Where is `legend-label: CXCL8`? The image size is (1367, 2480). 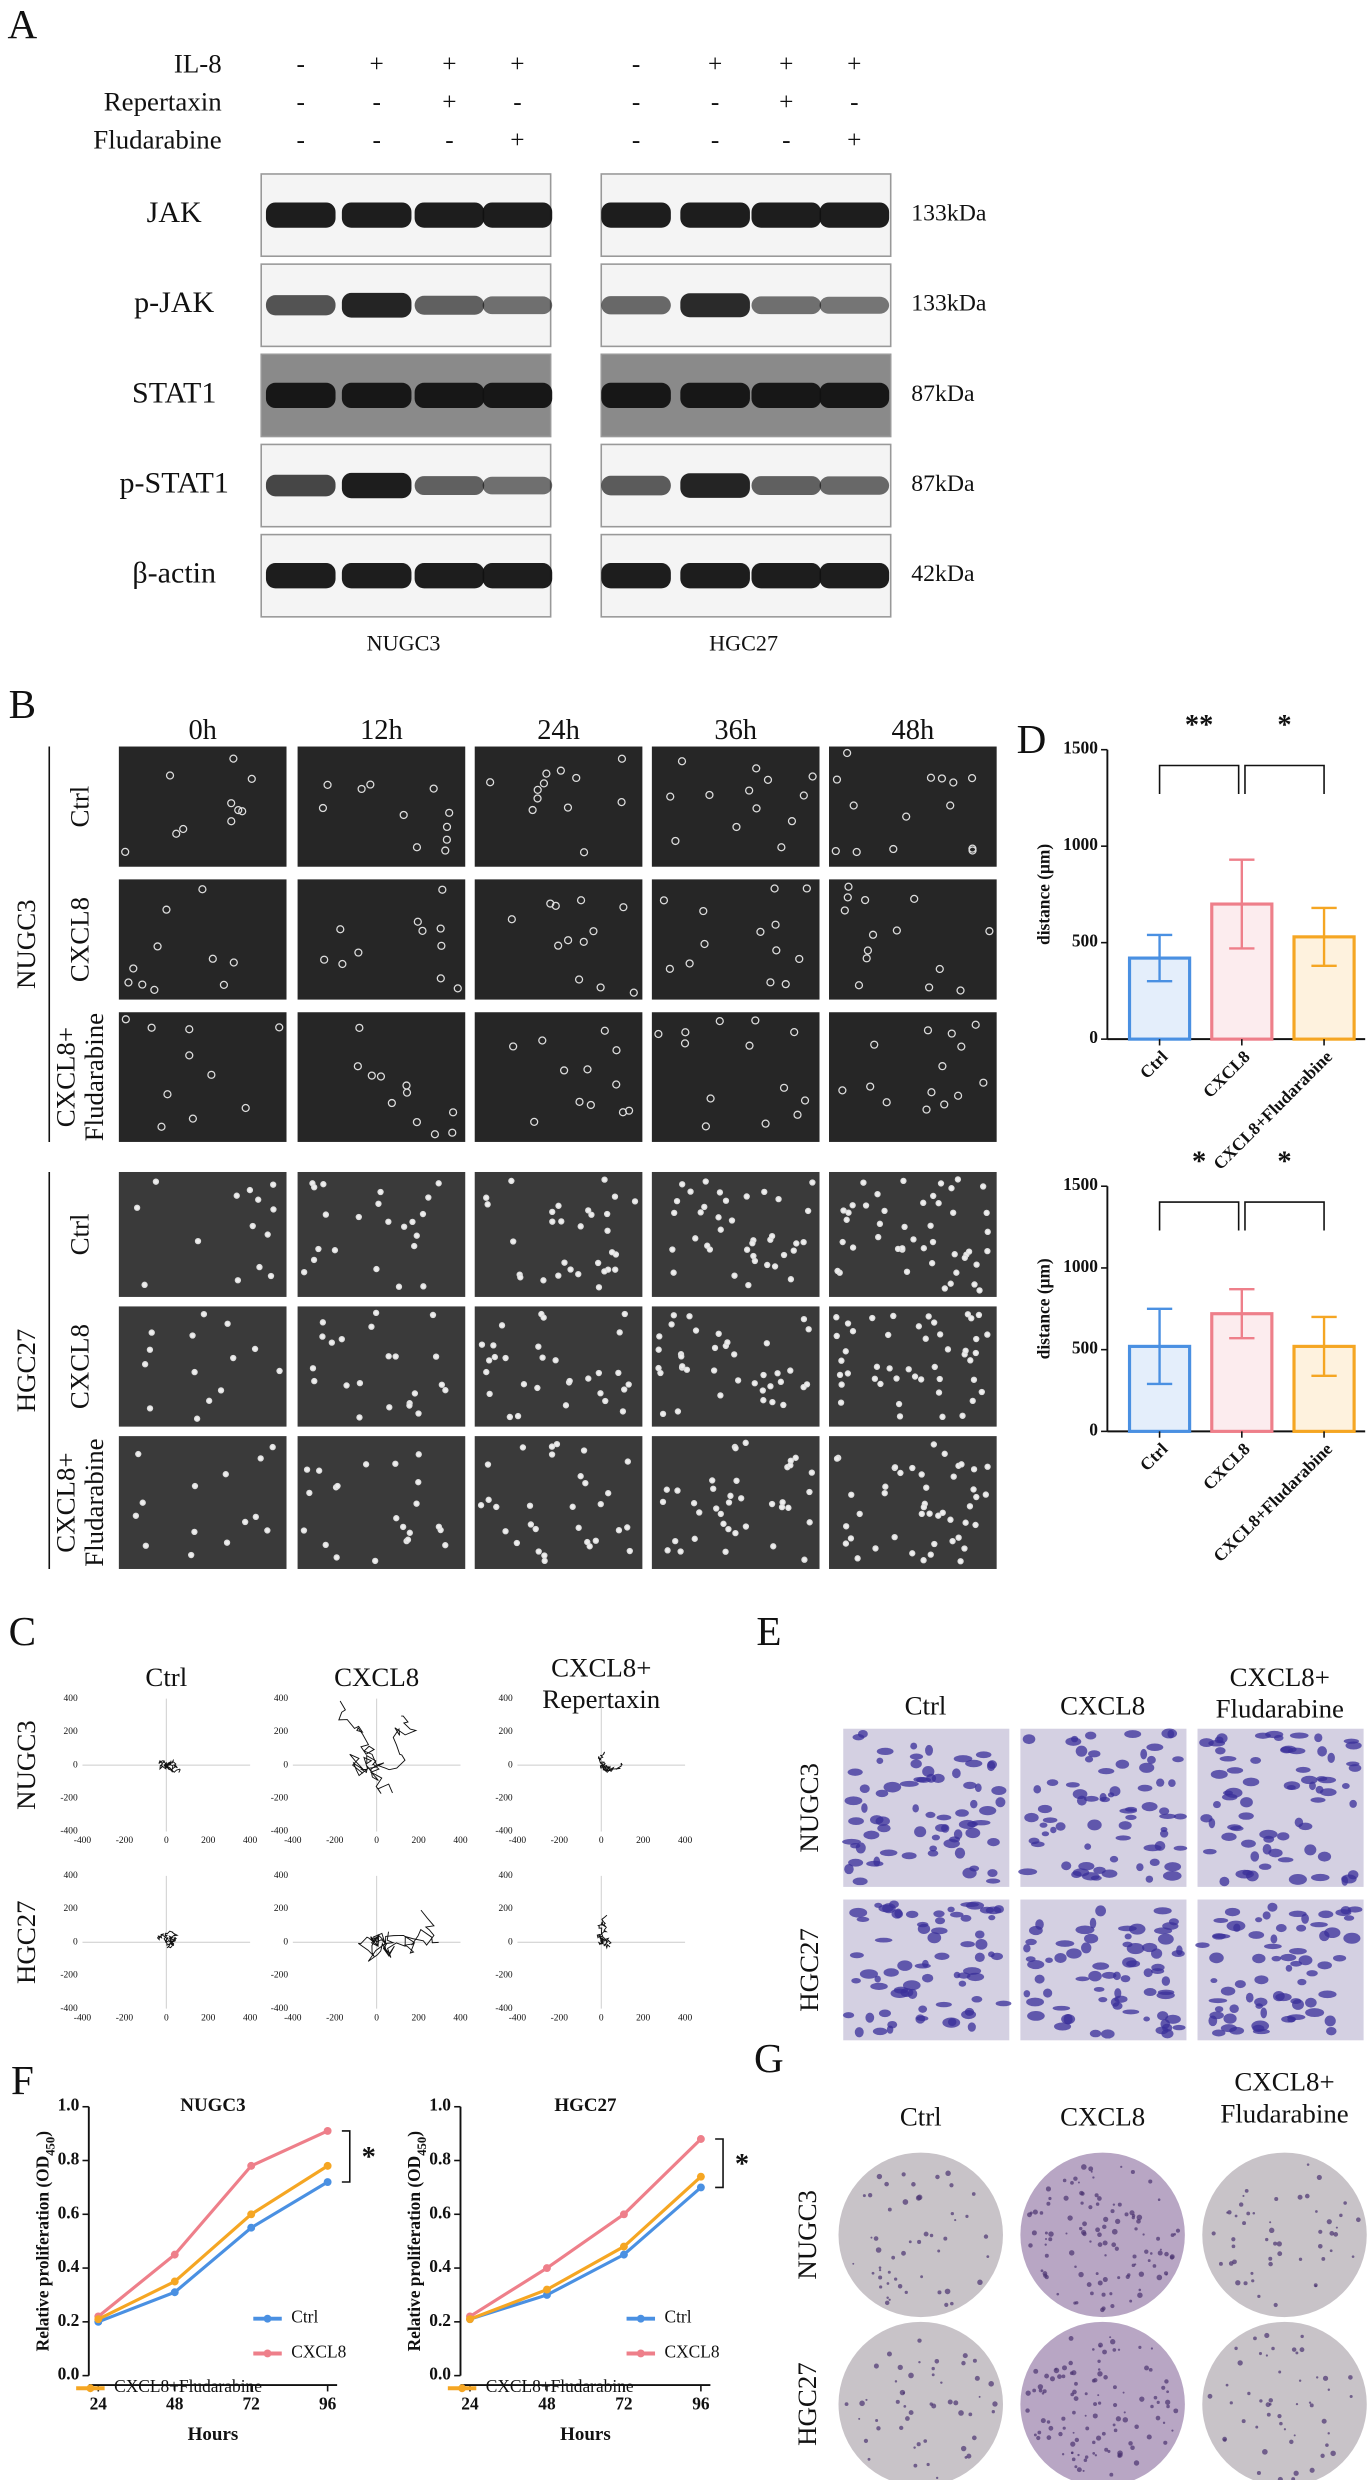
legend-label: CXCL8 is located at coordinates (318, 2351).